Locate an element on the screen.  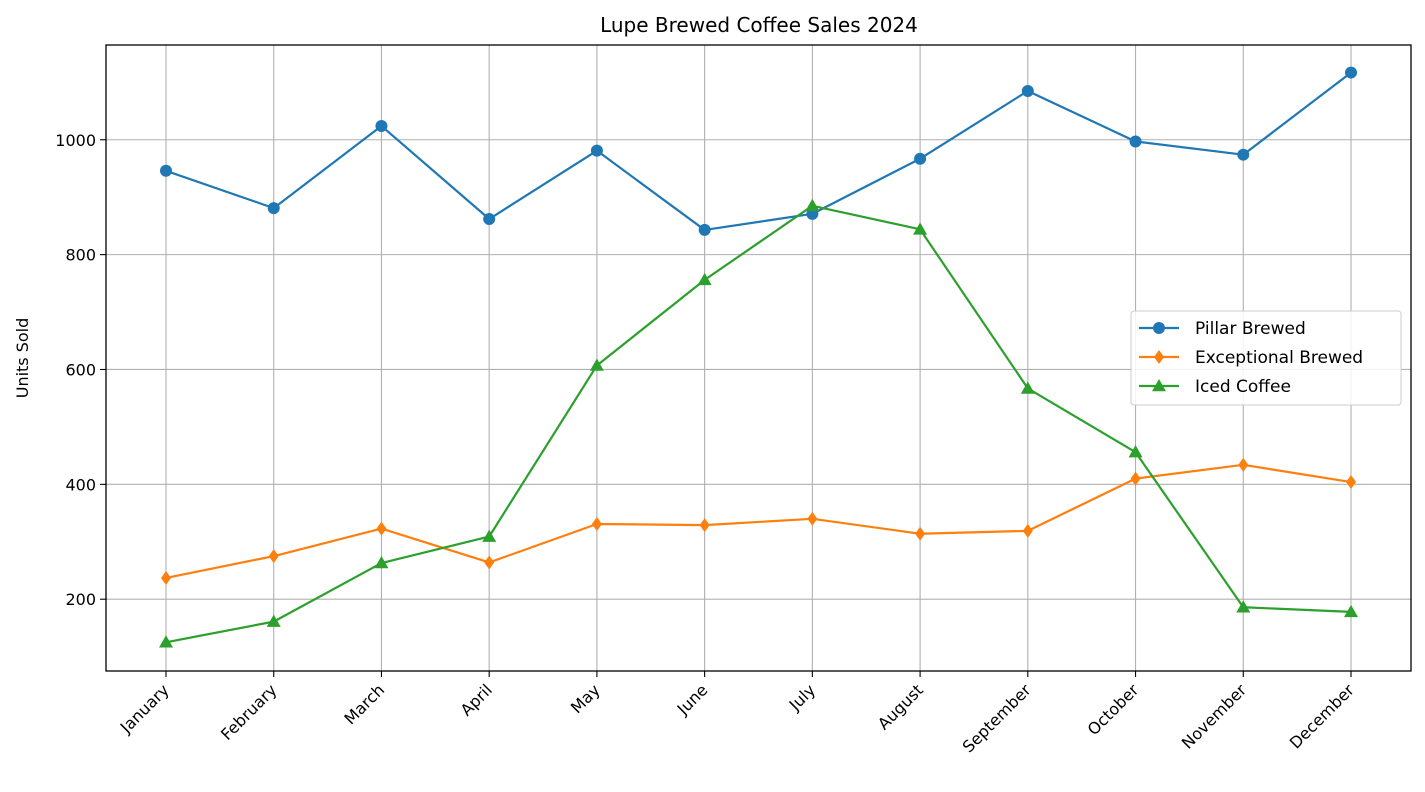
x-tick-label-may: May is located at coordinates (585, 698).